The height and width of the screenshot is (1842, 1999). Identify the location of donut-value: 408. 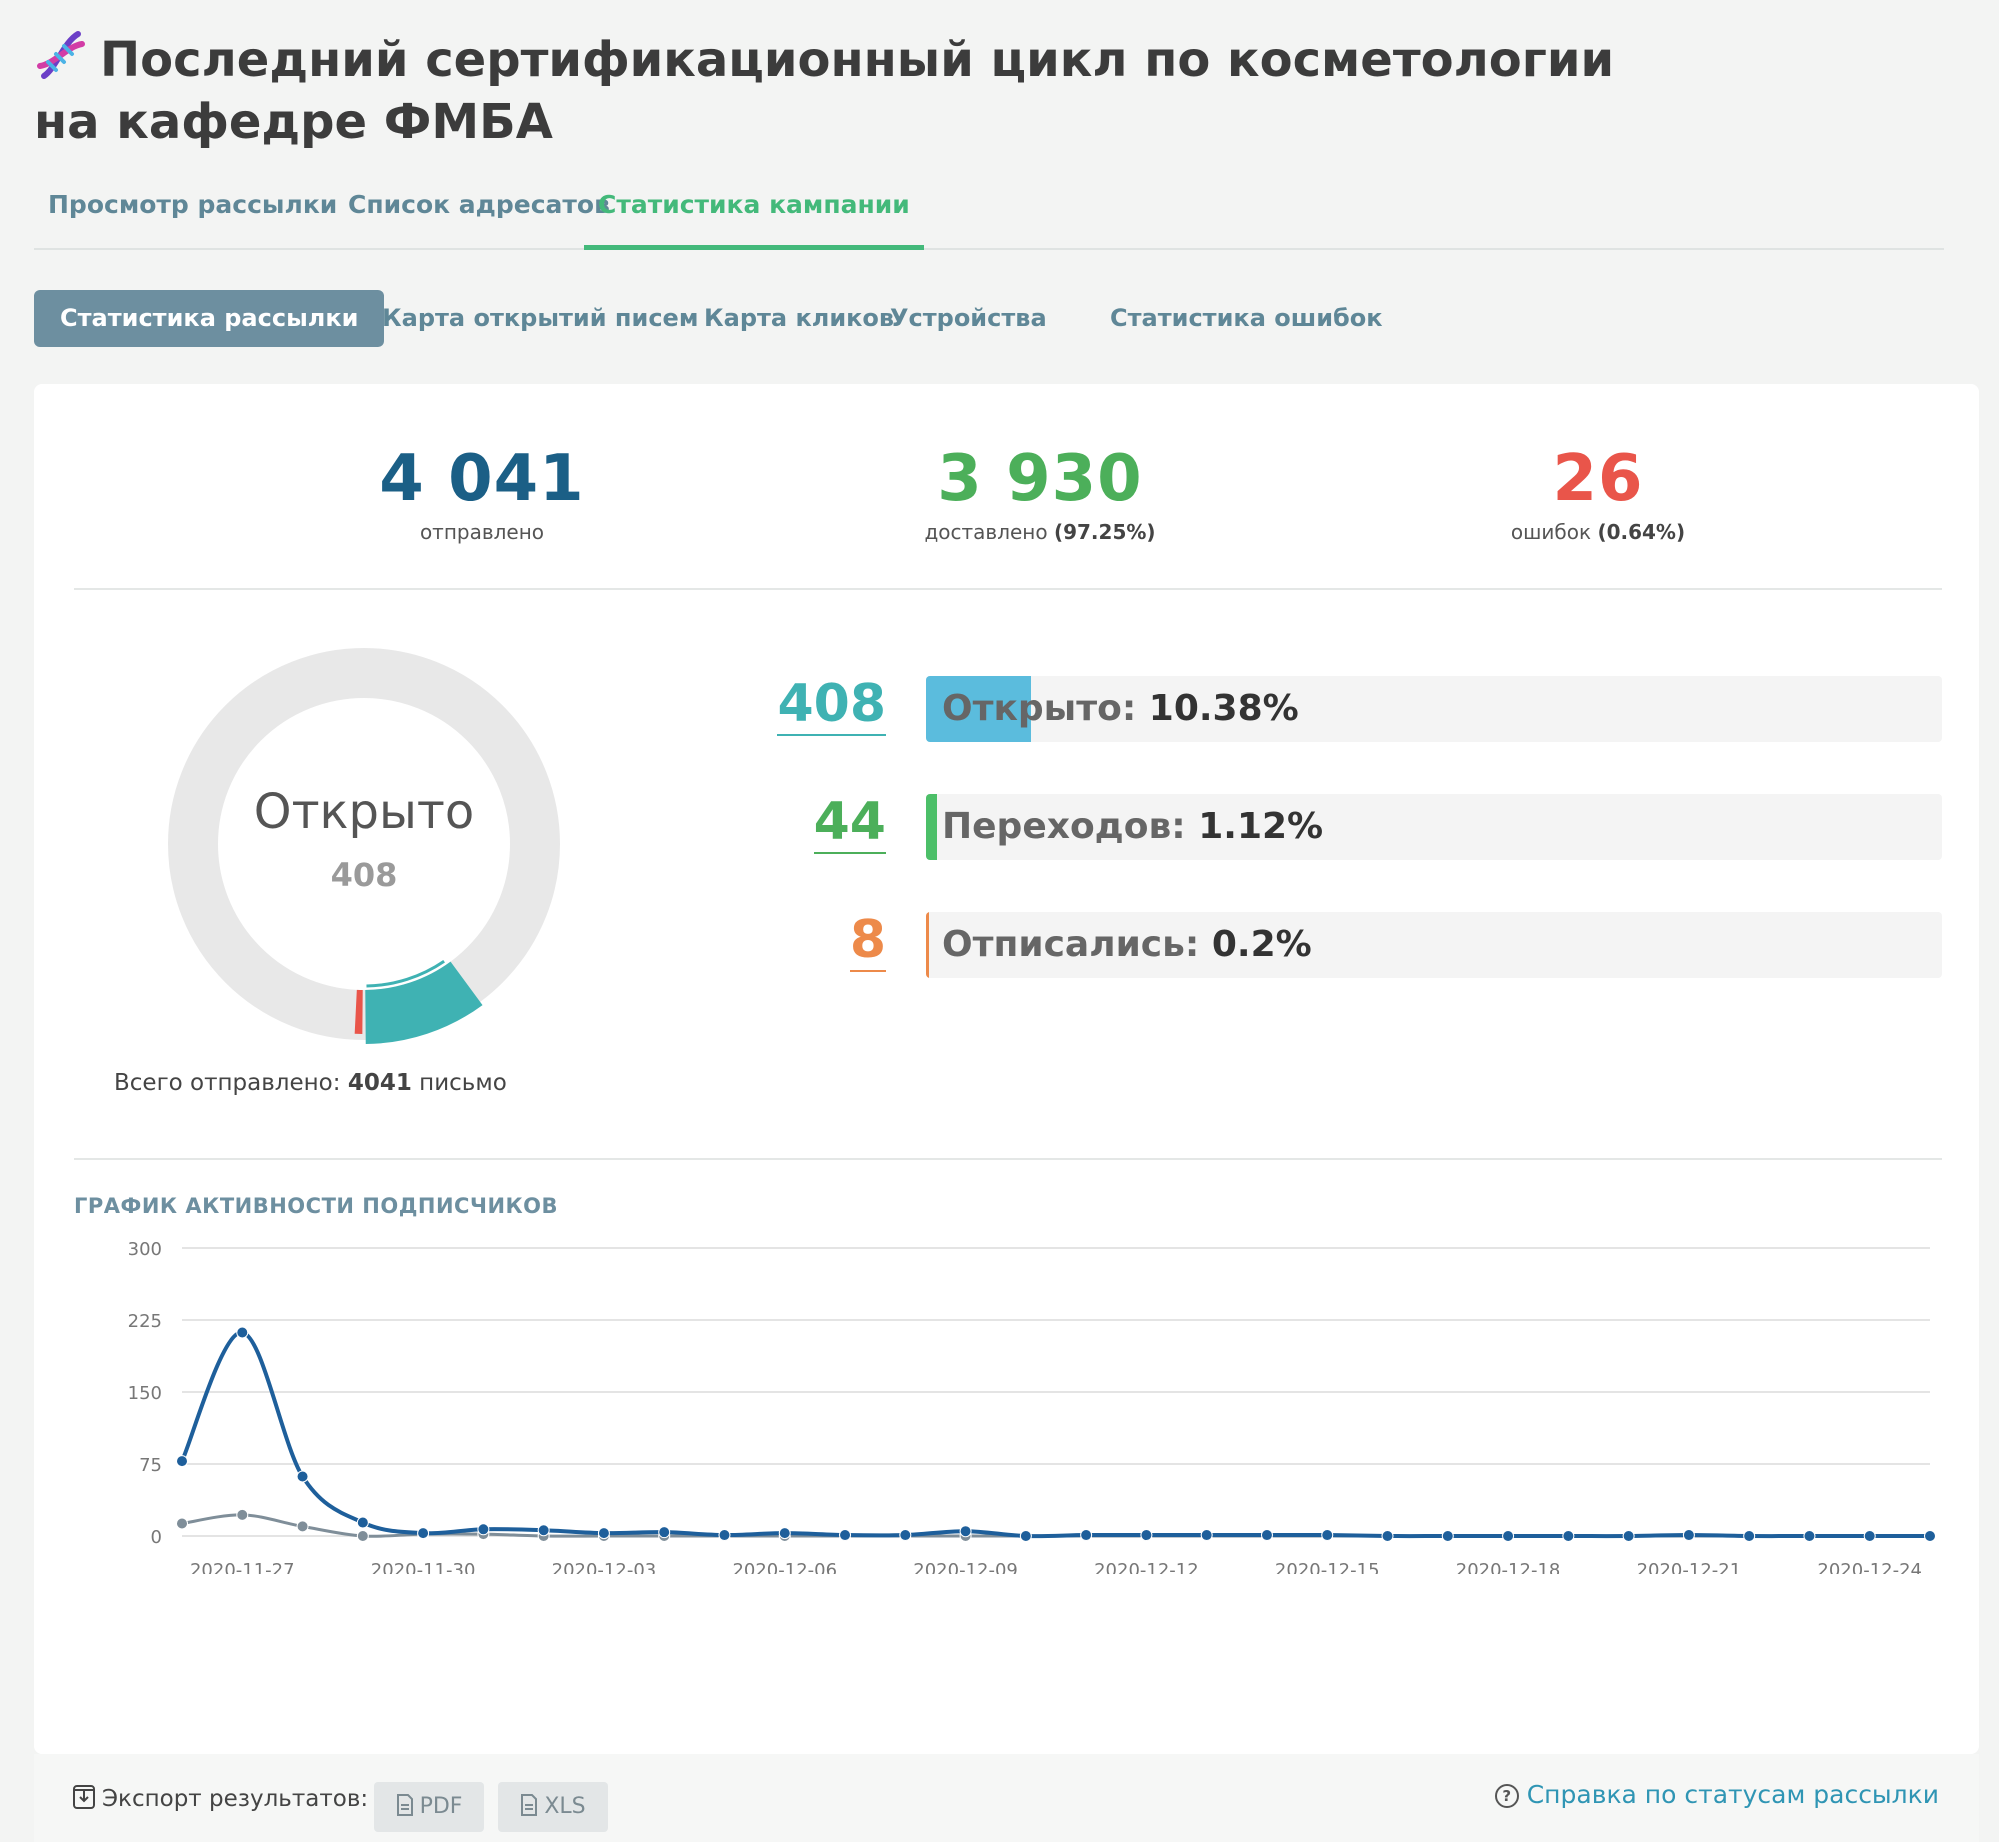
(364, 875).